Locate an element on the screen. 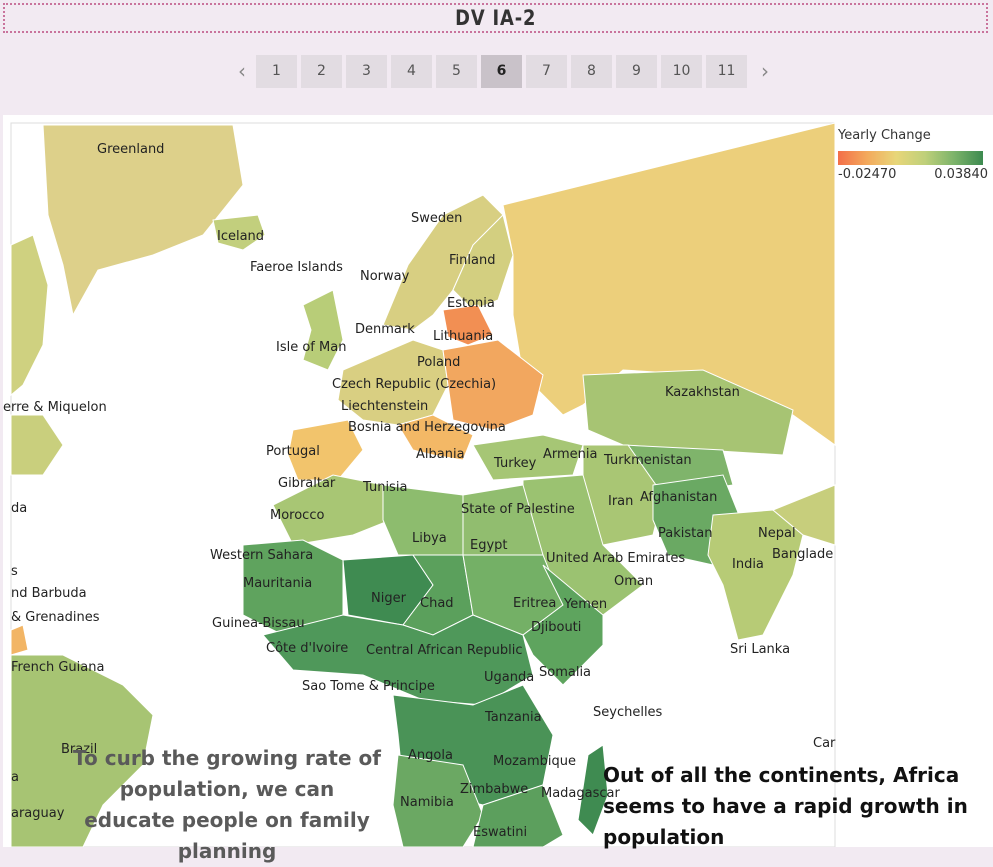 The height and width of the screenshot is (867, 993). map-label-turkmenistan: Turkmenistan is located at coordinates (647, 460).